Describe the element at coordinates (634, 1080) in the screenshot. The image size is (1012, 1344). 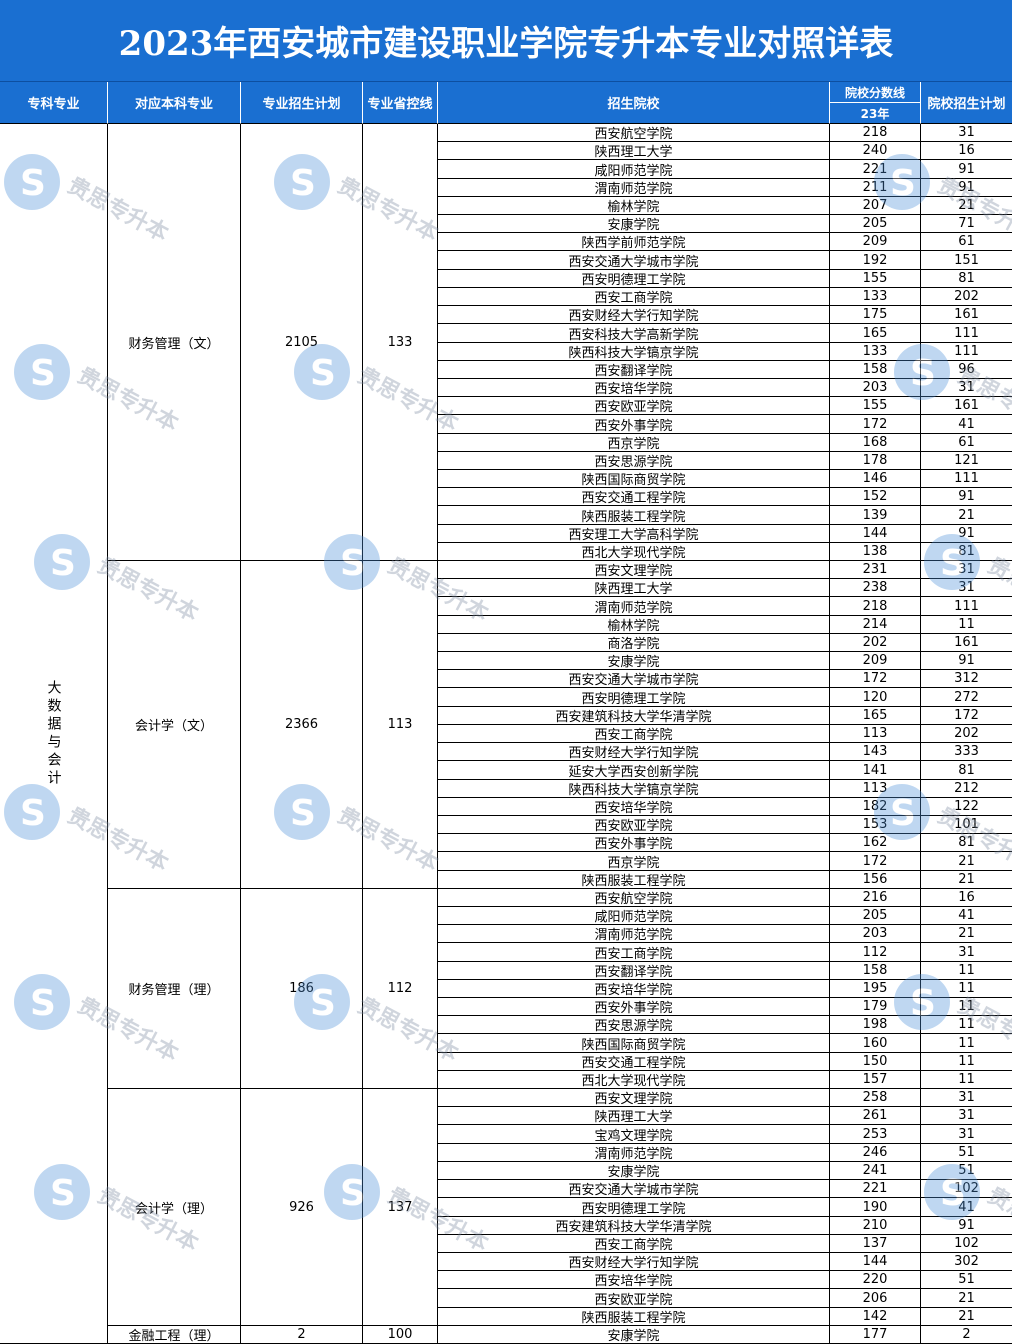
I see `school-name: 西北大学现代学院` at that location.